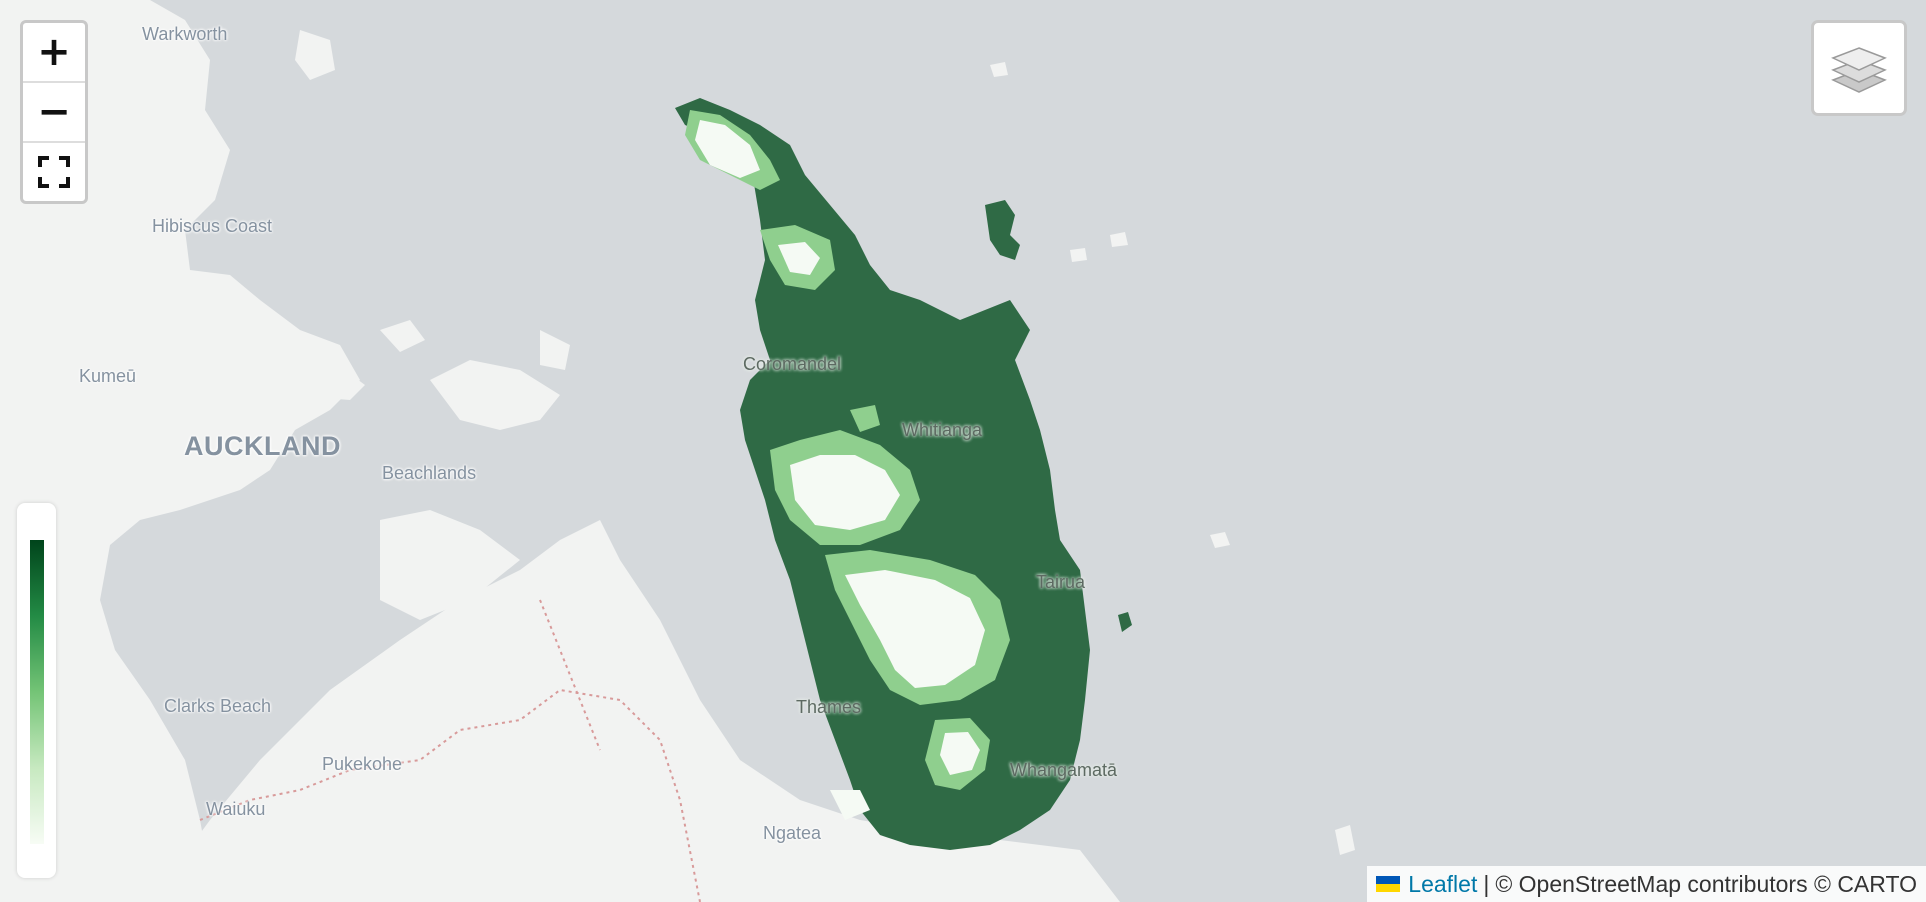 The image size is (1926, 902). I want to click on zoom-in-symbol: +, so click(54, 52).